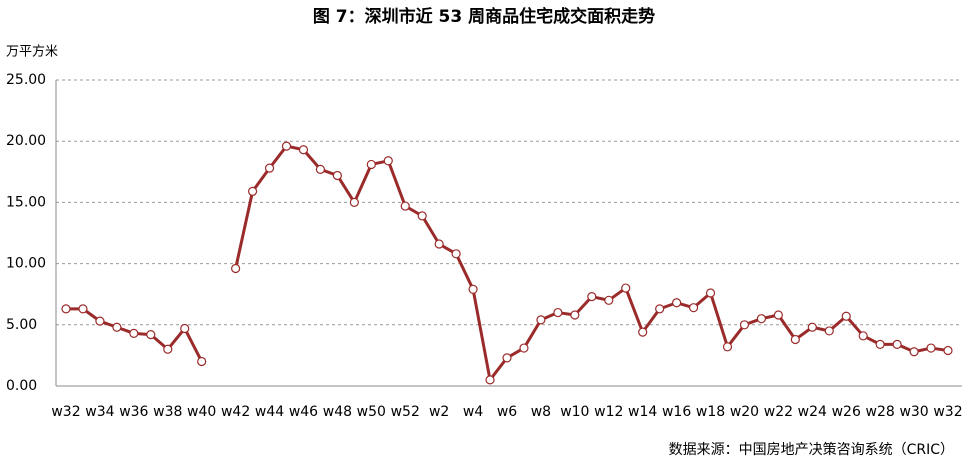 The width and height of the screenshot is (968, 466). Describe the element at coordinates (484, 16) in the screenshot. I see `chart-title: 图 7：深圳市近 53 周商品住宅成交面积走势` at that location.